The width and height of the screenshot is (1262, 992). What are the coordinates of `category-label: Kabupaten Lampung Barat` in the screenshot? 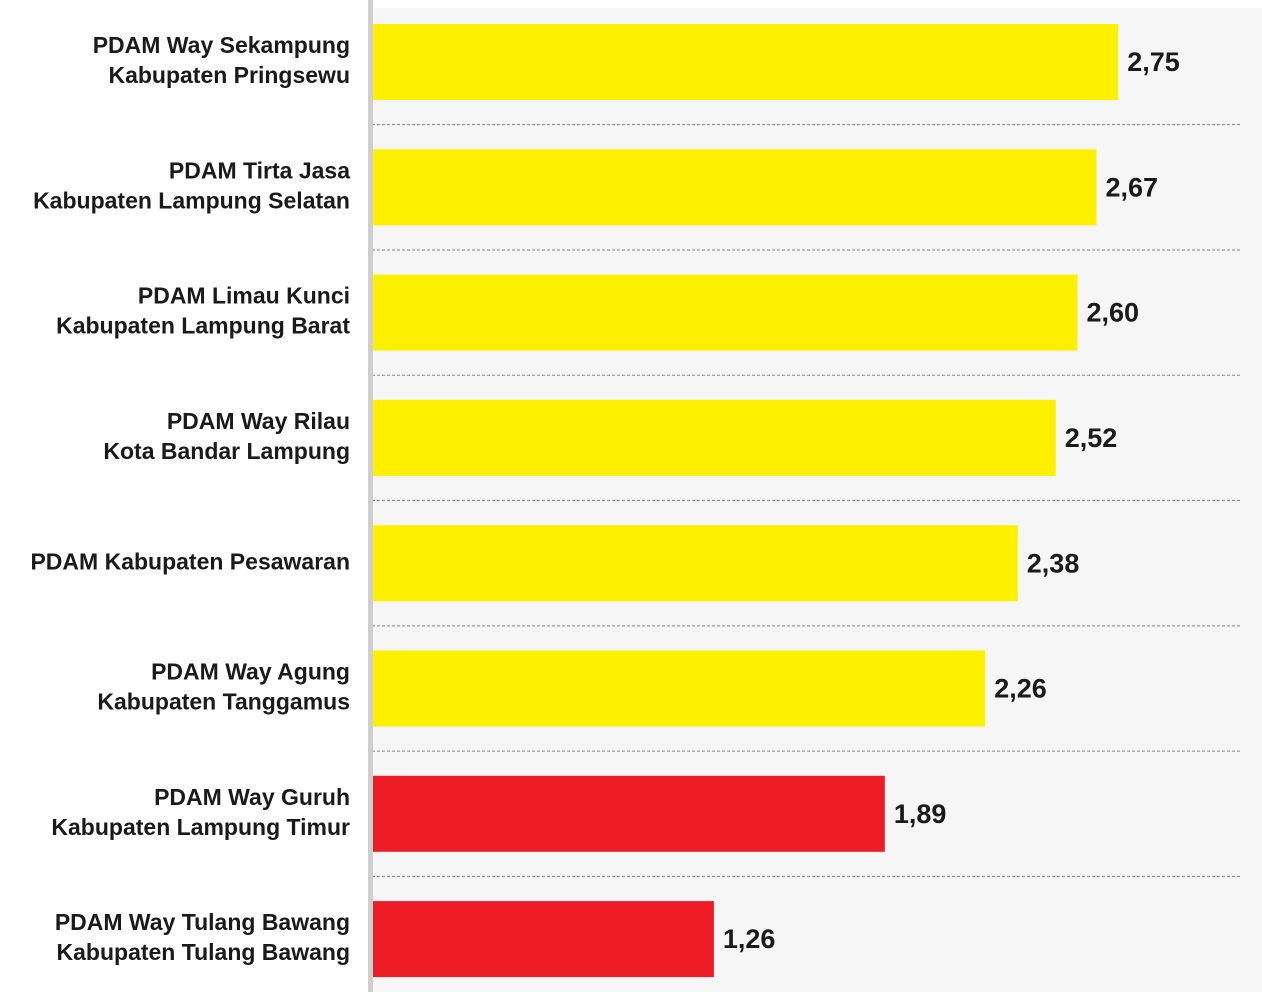 It's located at (203, 326).